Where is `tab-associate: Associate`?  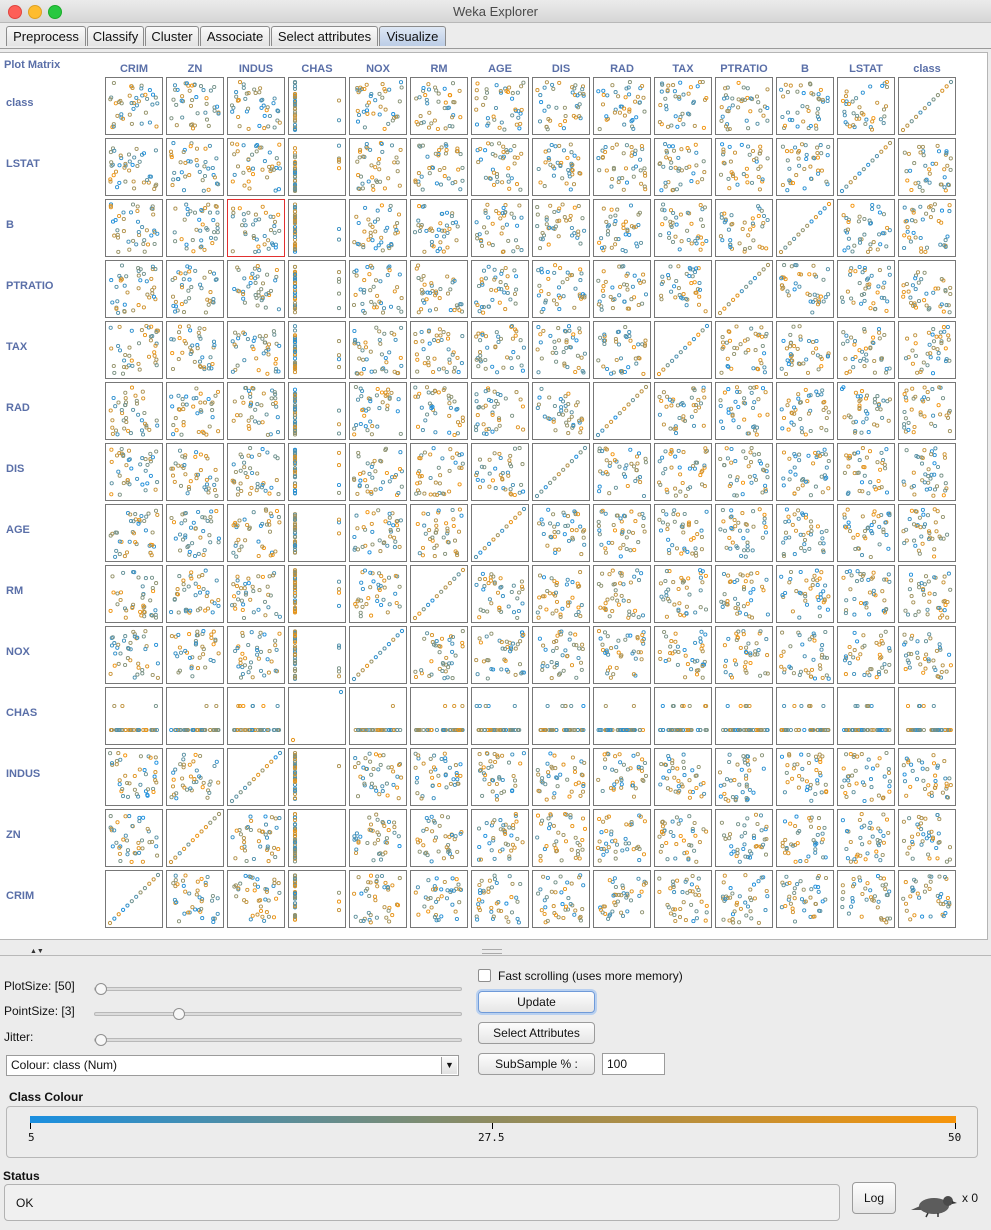 tab-associate: Associate is located at coordinates (235, 36).